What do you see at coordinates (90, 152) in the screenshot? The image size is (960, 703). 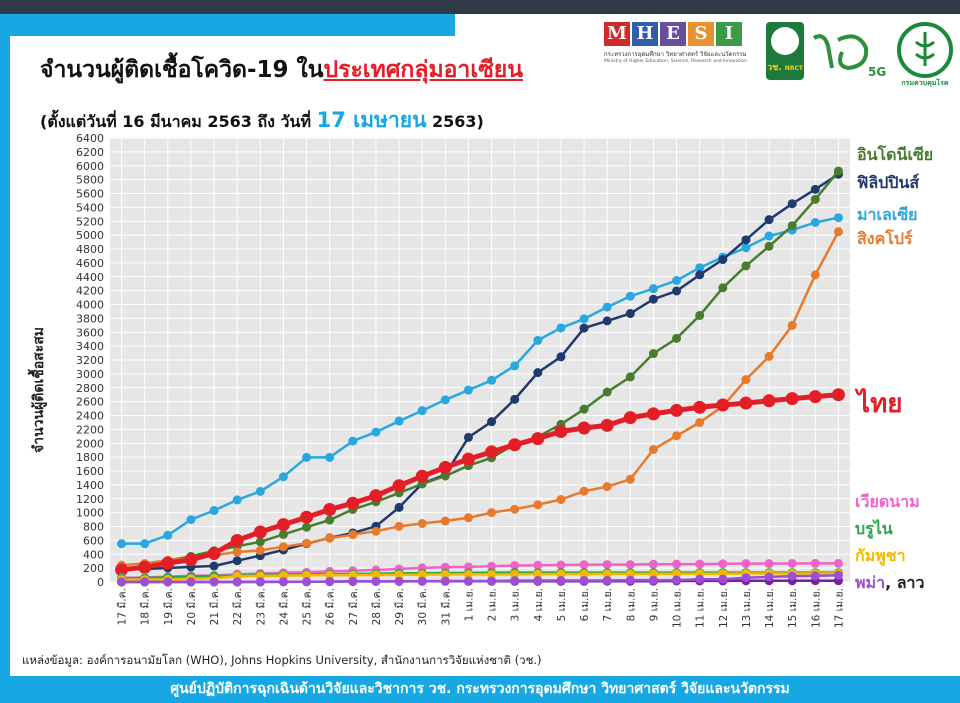 I see `y-tick-label: 6200` at bounding box center [90, 152].